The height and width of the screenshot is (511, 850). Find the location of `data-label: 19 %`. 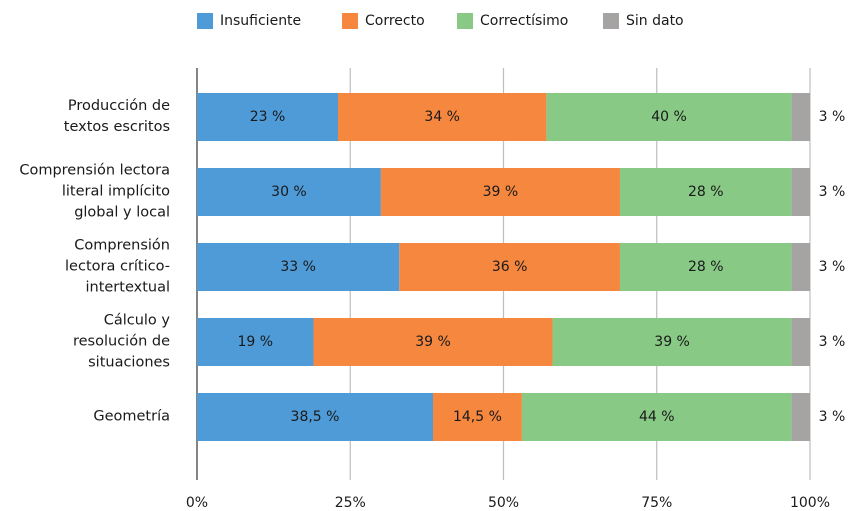

data-label: 19 % is located at coordinates (255, 342).